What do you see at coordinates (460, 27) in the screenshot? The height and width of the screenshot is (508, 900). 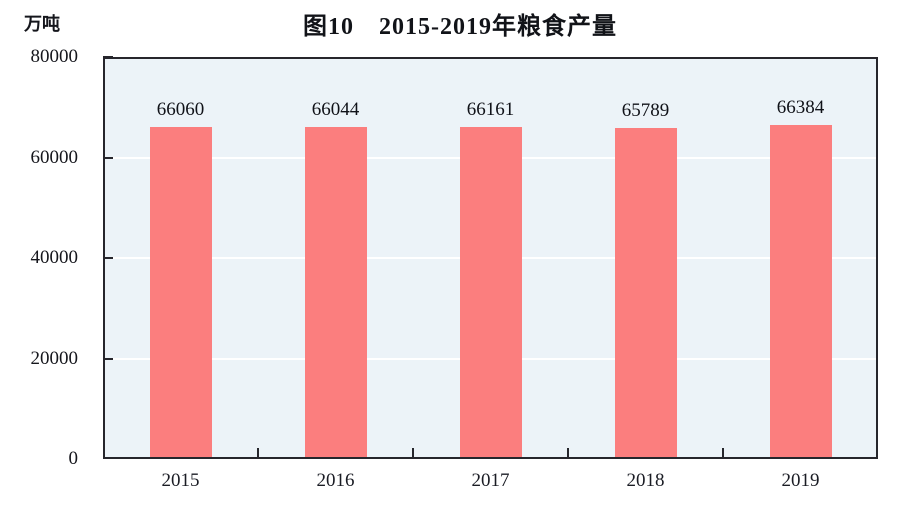 I see `chart-title: 图10 2015-2019年粮食产量` at bounding box center [460, 27].